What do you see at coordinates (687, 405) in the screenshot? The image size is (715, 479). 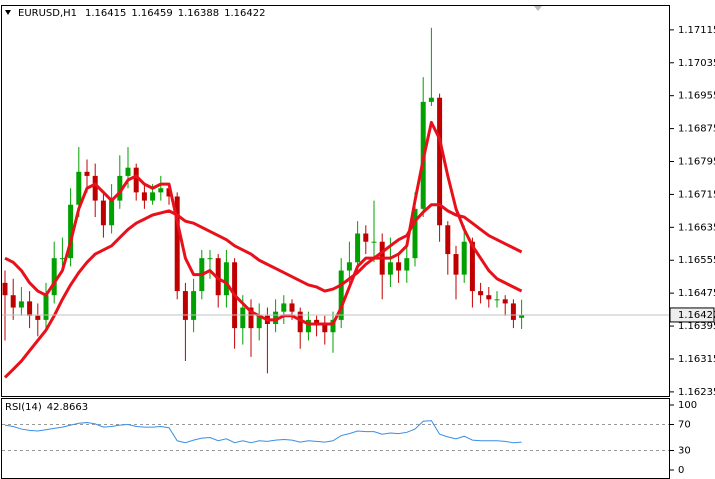 I see `y-tick-label: 100` at bounding box center [687, 405].